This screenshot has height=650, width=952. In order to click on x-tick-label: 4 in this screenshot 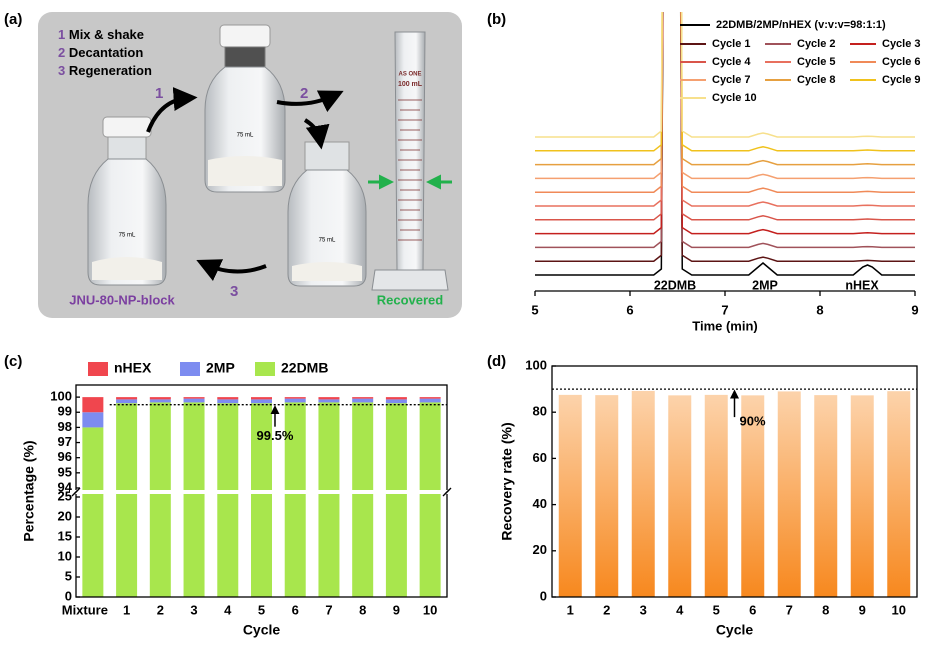, I will do `click(228, 609)`.